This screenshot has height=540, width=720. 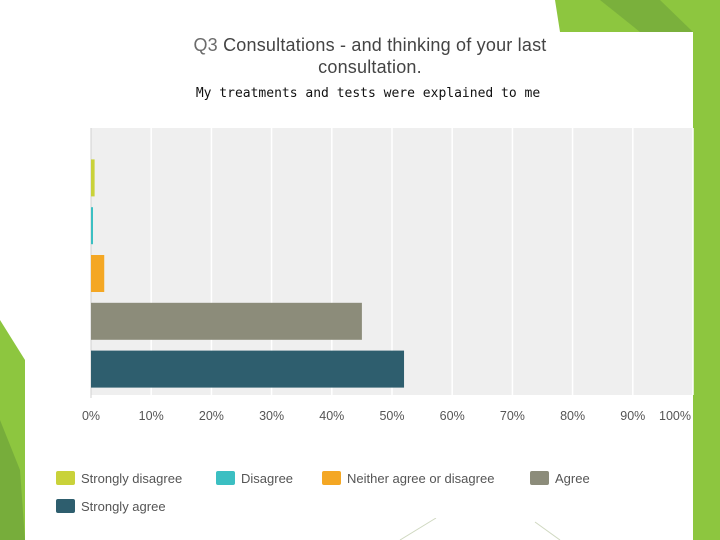 I want to click on legend-label: Agree, so click(x=572, y=478).